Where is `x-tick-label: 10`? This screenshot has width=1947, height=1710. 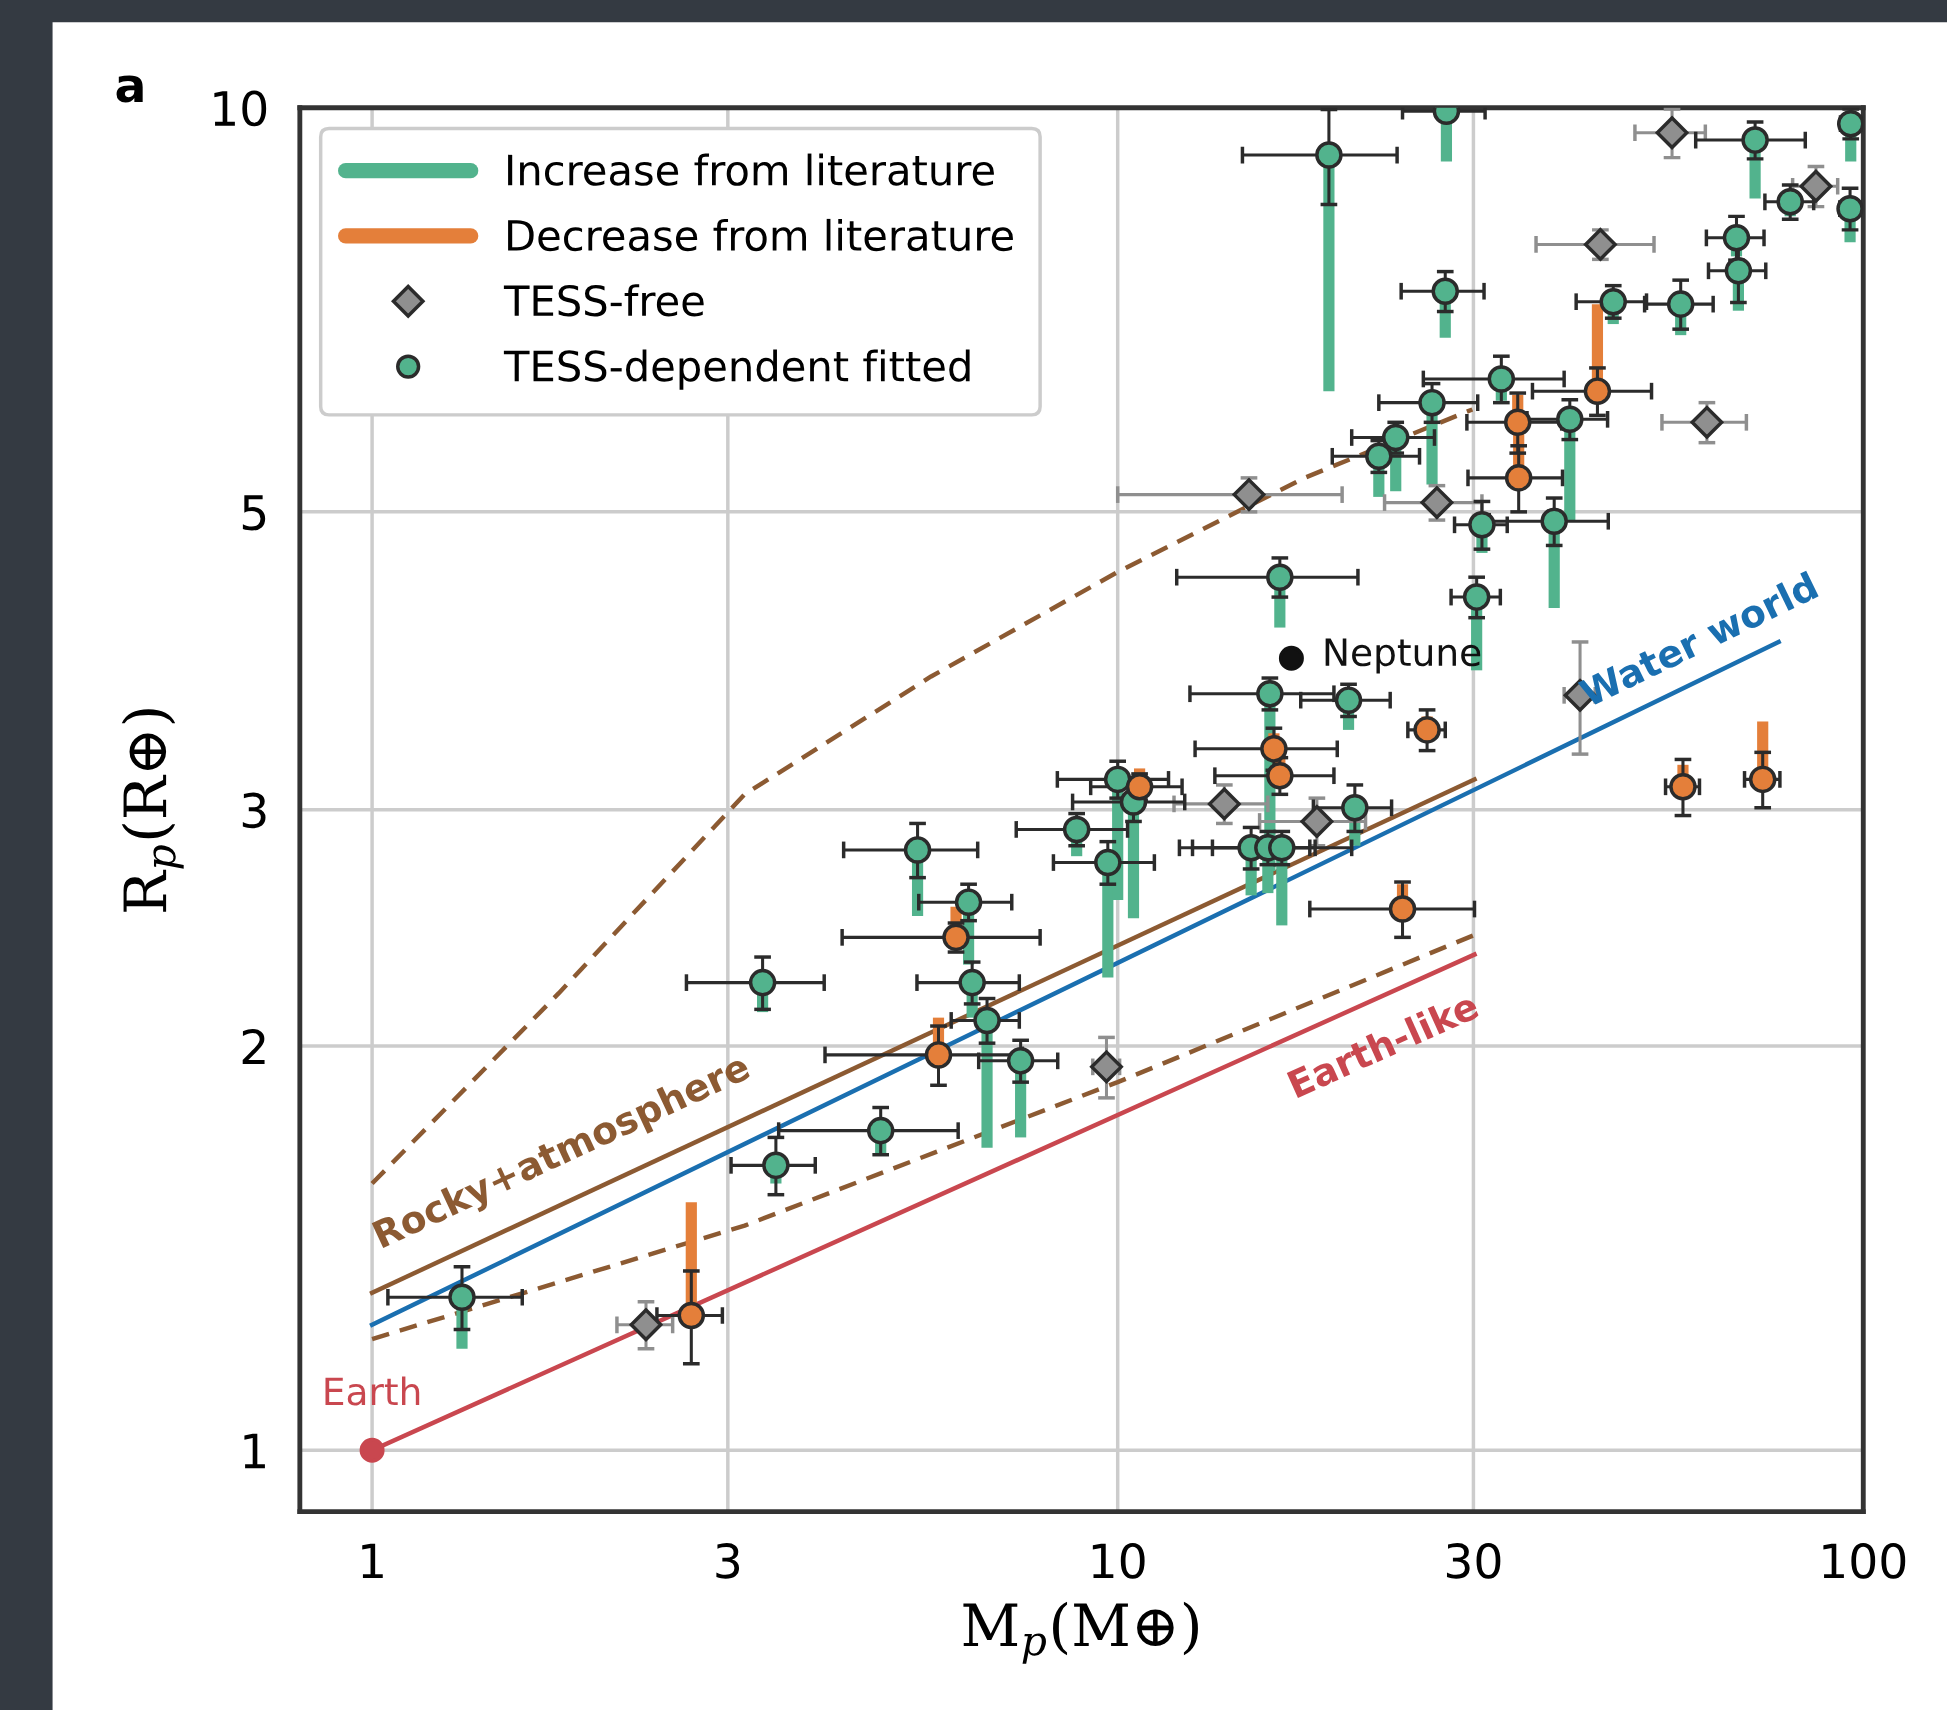 x-tick-label: 10 is located at coordinates (1118, 1561).